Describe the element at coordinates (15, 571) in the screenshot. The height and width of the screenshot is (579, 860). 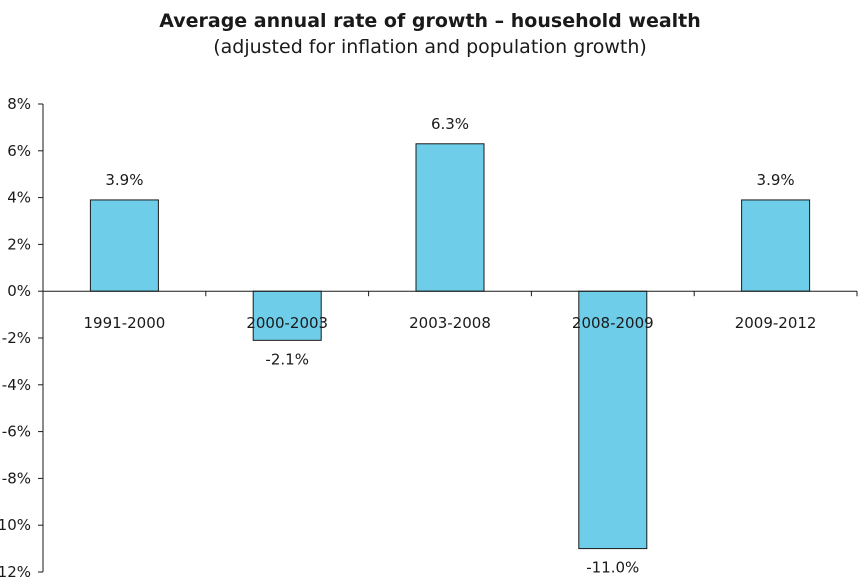
I see `y-tick-label: -12%` at that location.